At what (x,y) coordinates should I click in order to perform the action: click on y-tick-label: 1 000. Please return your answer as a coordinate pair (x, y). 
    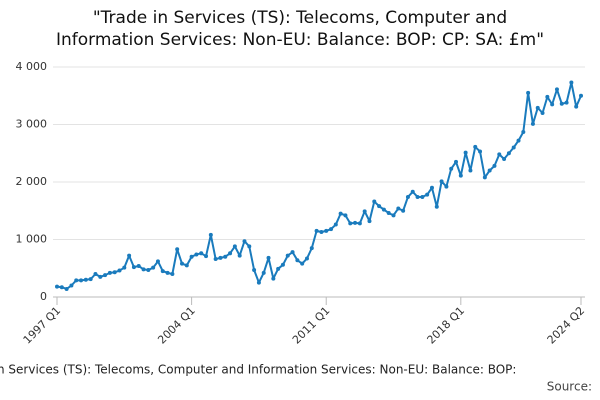
    Looking at the image, I should click on (32, 239).